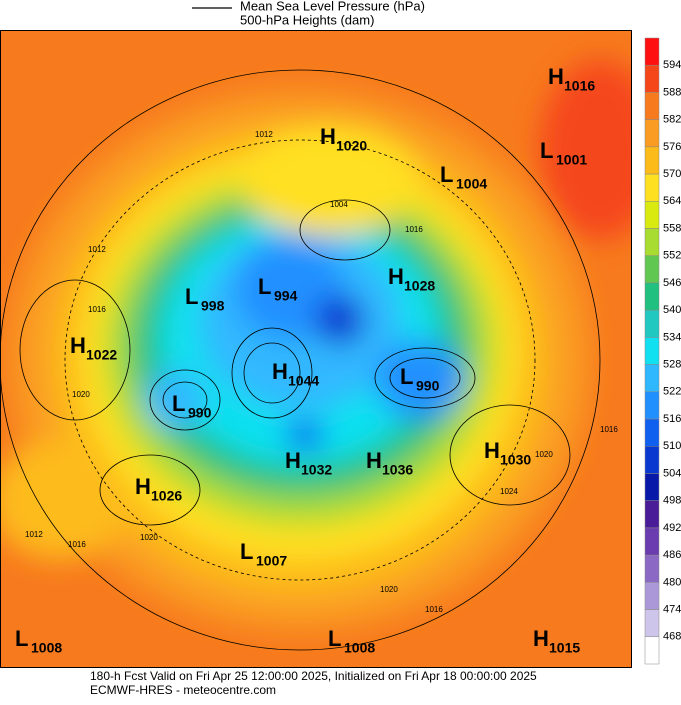  Describe the element at coordinates (286, 296) in the screenshot. I see `system-pressure: 994` at that location.